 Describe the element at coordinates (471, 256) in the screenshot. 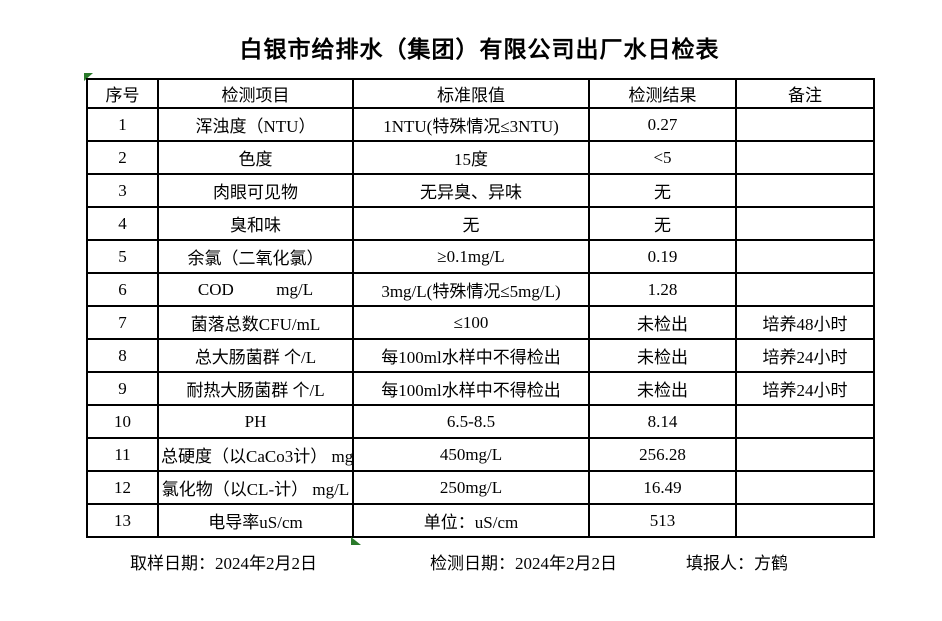

I see `cell-limit: ≥0.1mg/L` at that location.